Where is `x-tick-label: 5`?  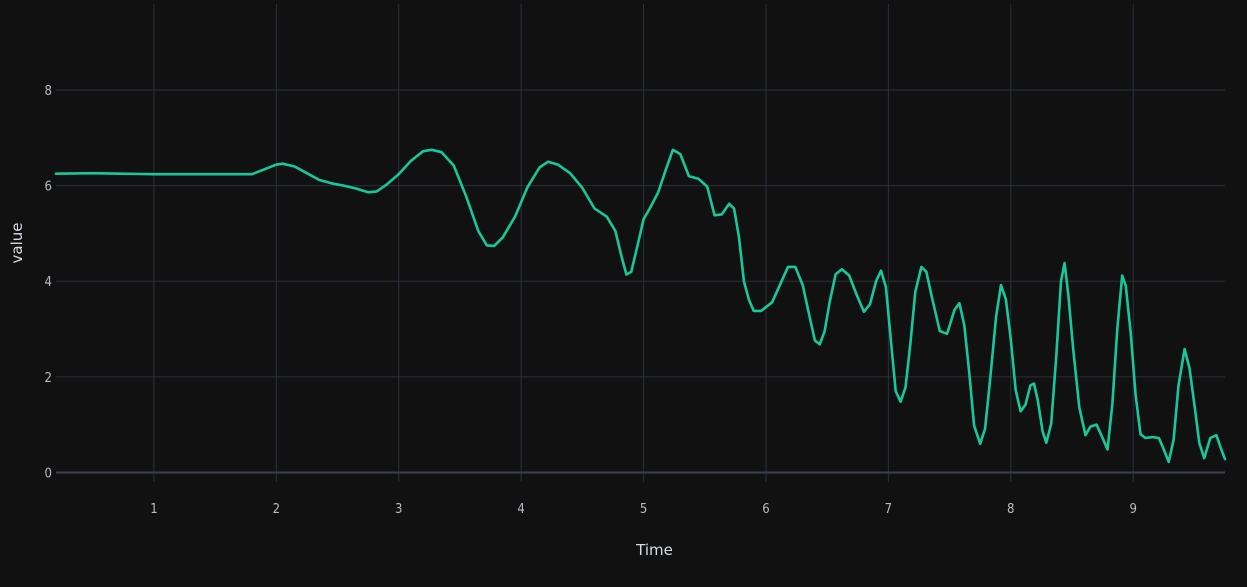 x-tick-label: 5 is located at coordinates (643, 509).